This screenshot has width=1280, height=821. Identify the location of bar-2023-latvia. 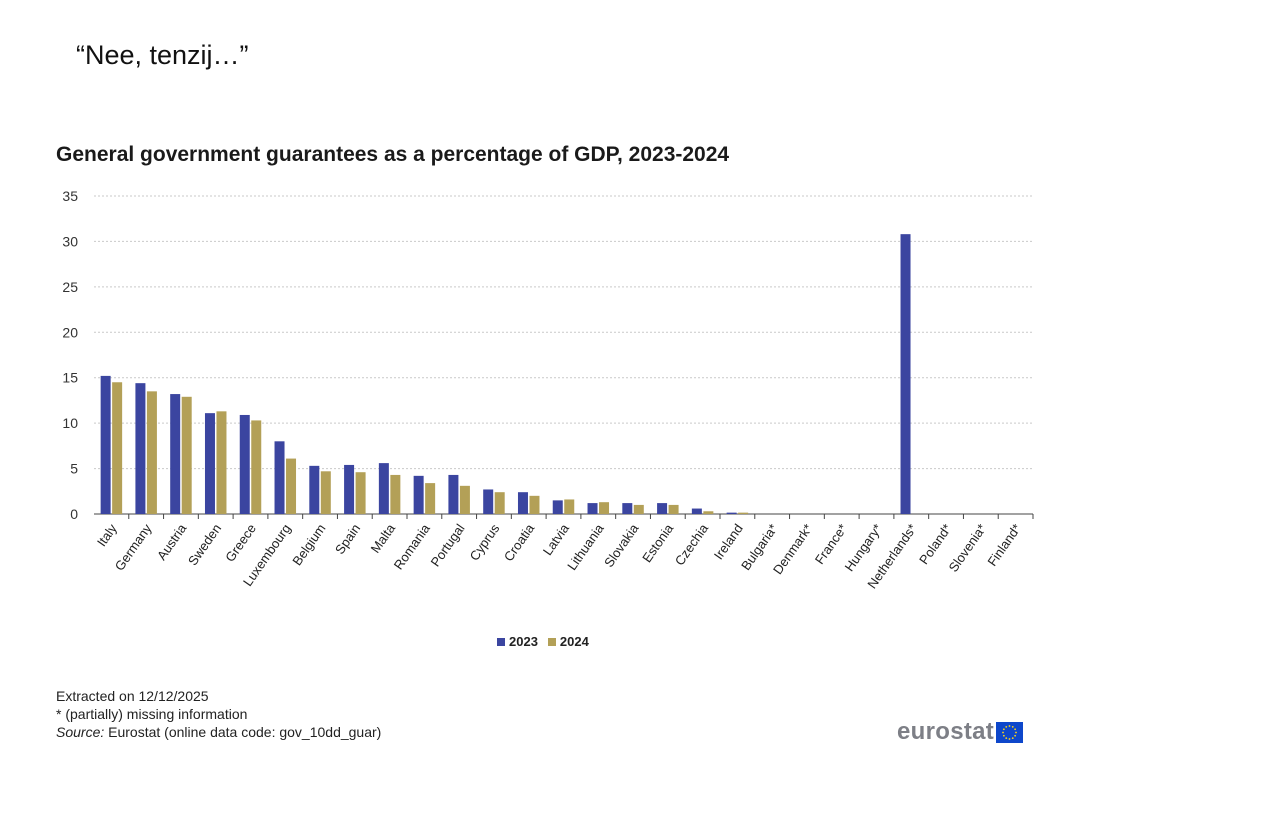
(557, 507).